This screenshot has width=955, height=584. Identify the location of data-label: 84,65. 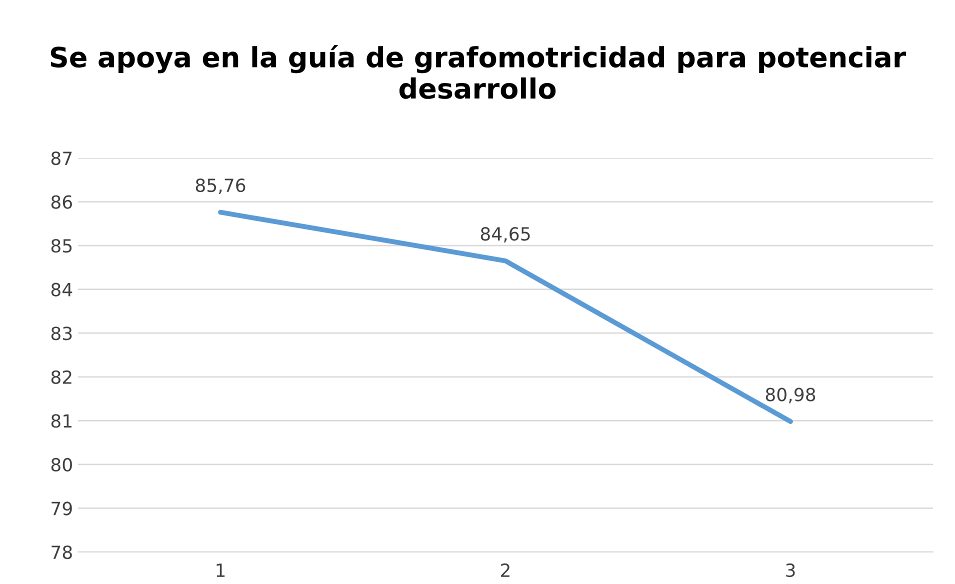
(505, 235).